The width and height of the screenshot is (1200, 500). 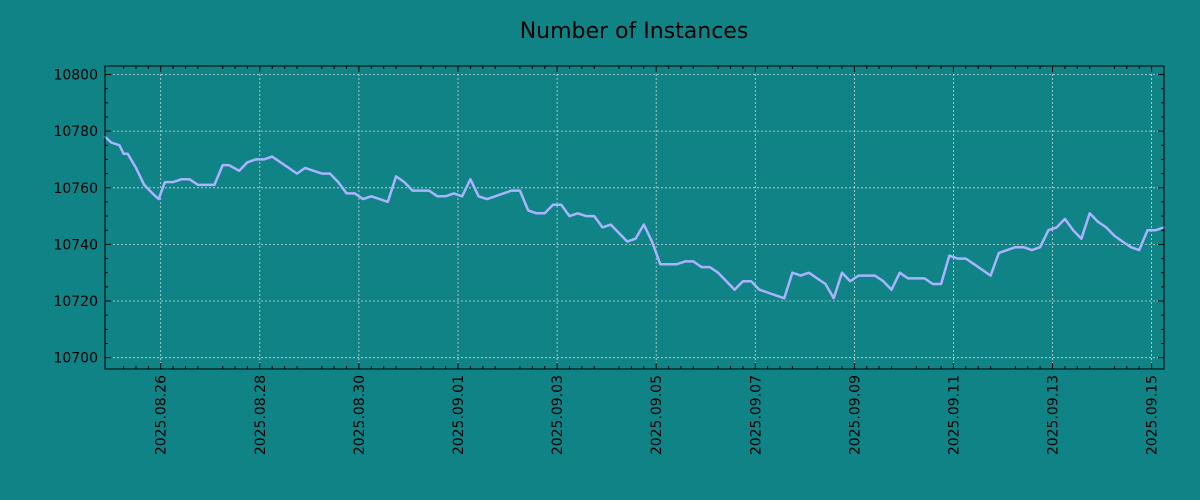 I want to click on y-tick-label: 10780, so click(x=75, y=132).